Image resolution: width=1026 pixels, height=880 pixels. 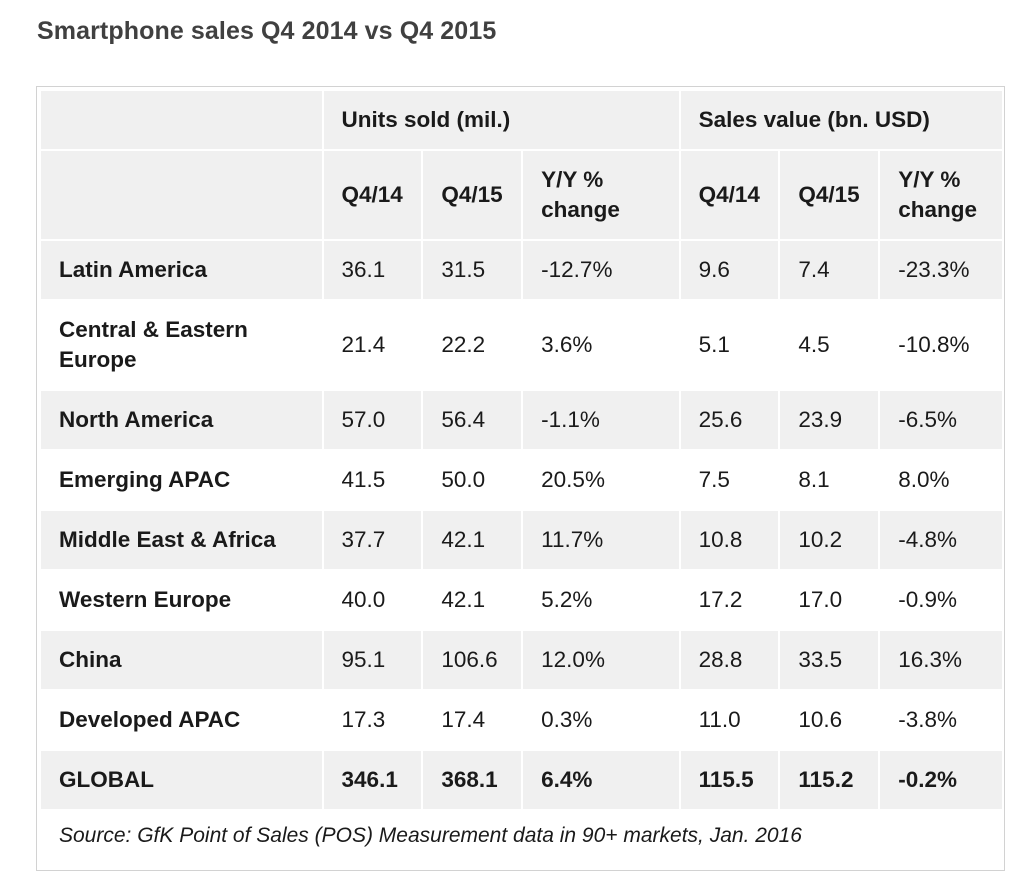 I want to click on value-cell: 41.5, so click(x=372, y=480).